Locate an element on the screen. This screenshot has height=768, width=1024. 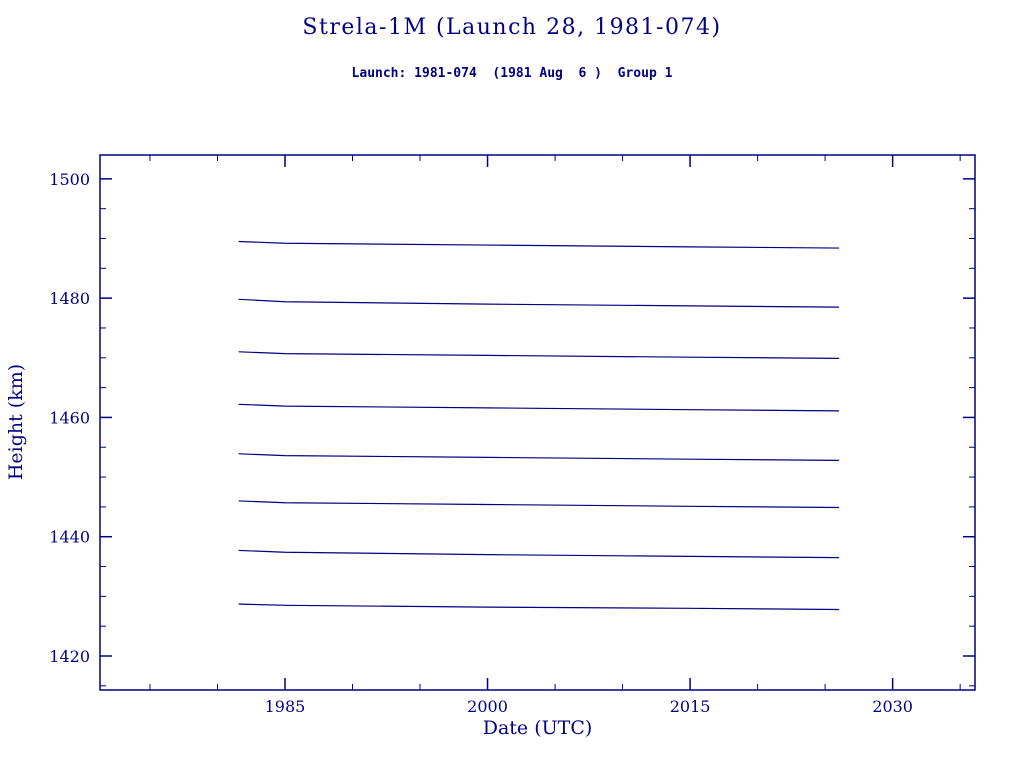
x-tick-label: 1985 is located at coordinates (285, 706).